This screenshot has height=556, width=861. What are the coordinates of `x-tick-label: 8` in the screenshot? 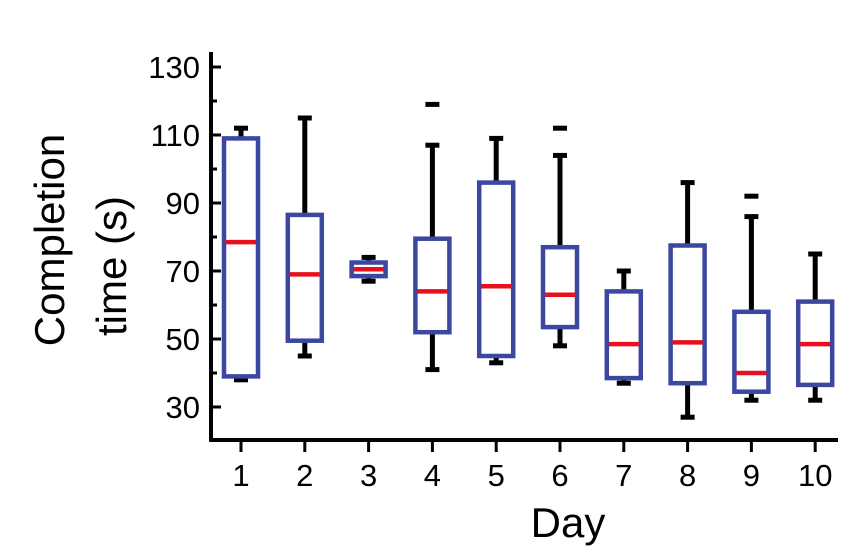 It's located at (687, 475).